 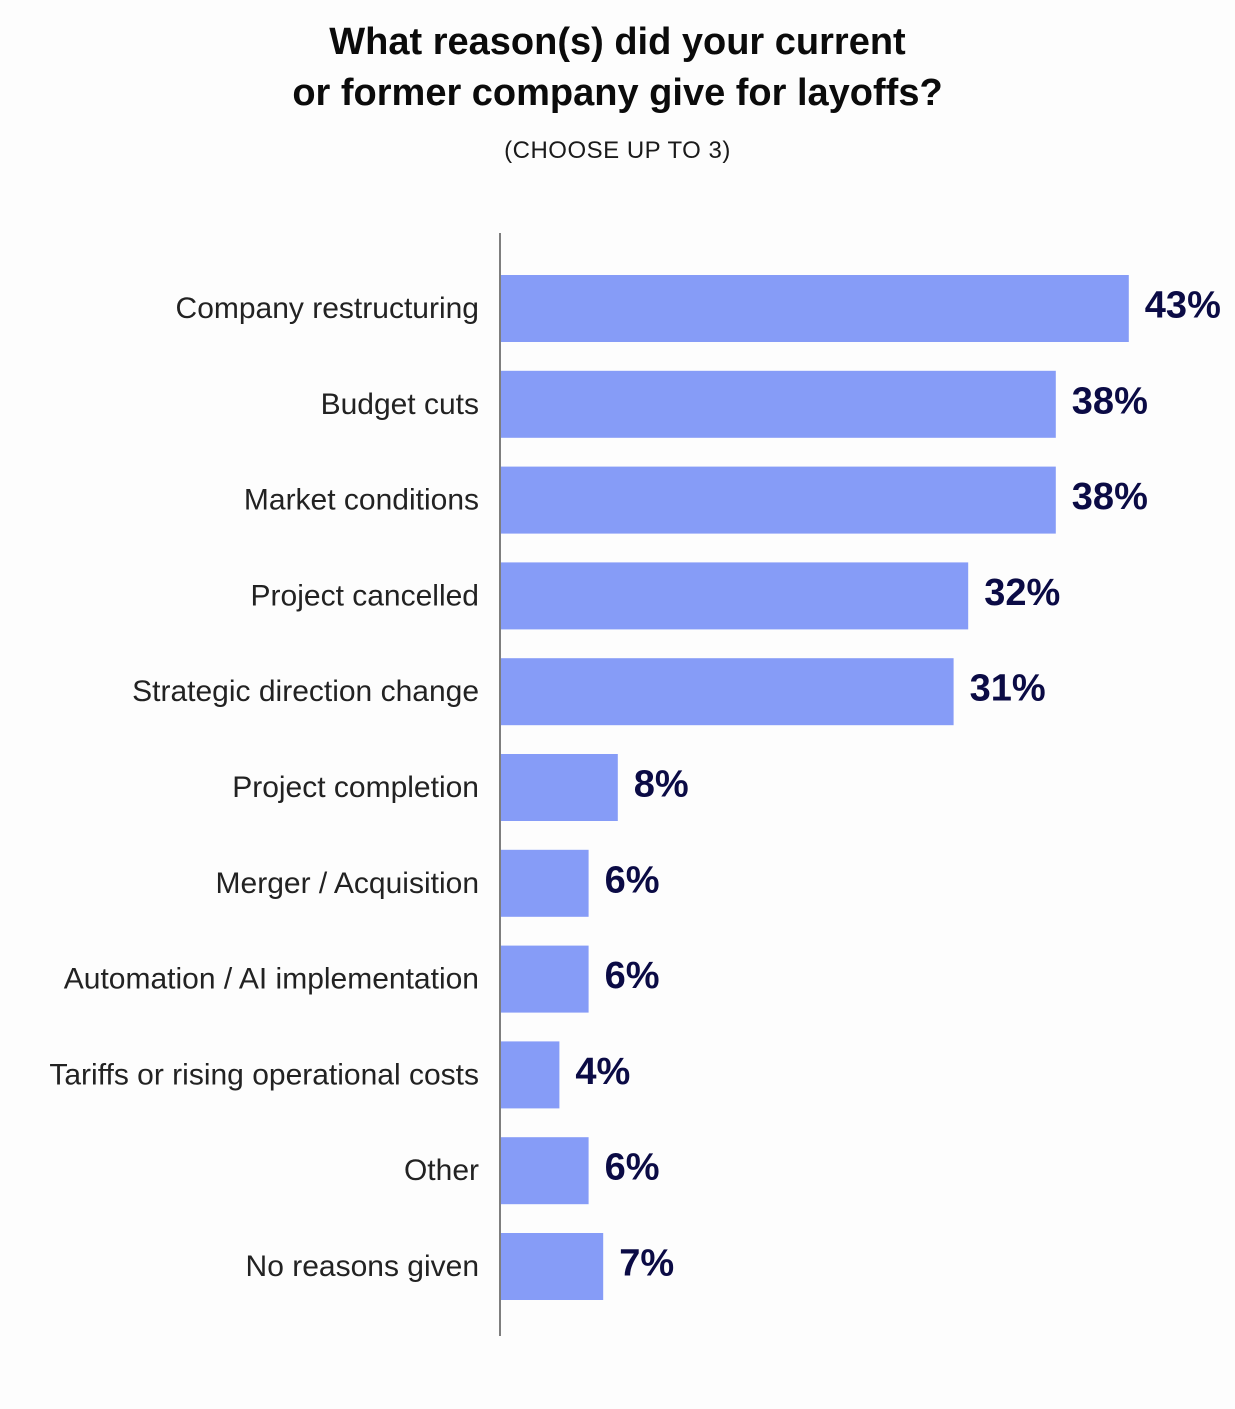 What do you see at coordinates (305, 691) in the screenshot?
I see `category-label: Strategic direction change` at bounding box center [305, 691].